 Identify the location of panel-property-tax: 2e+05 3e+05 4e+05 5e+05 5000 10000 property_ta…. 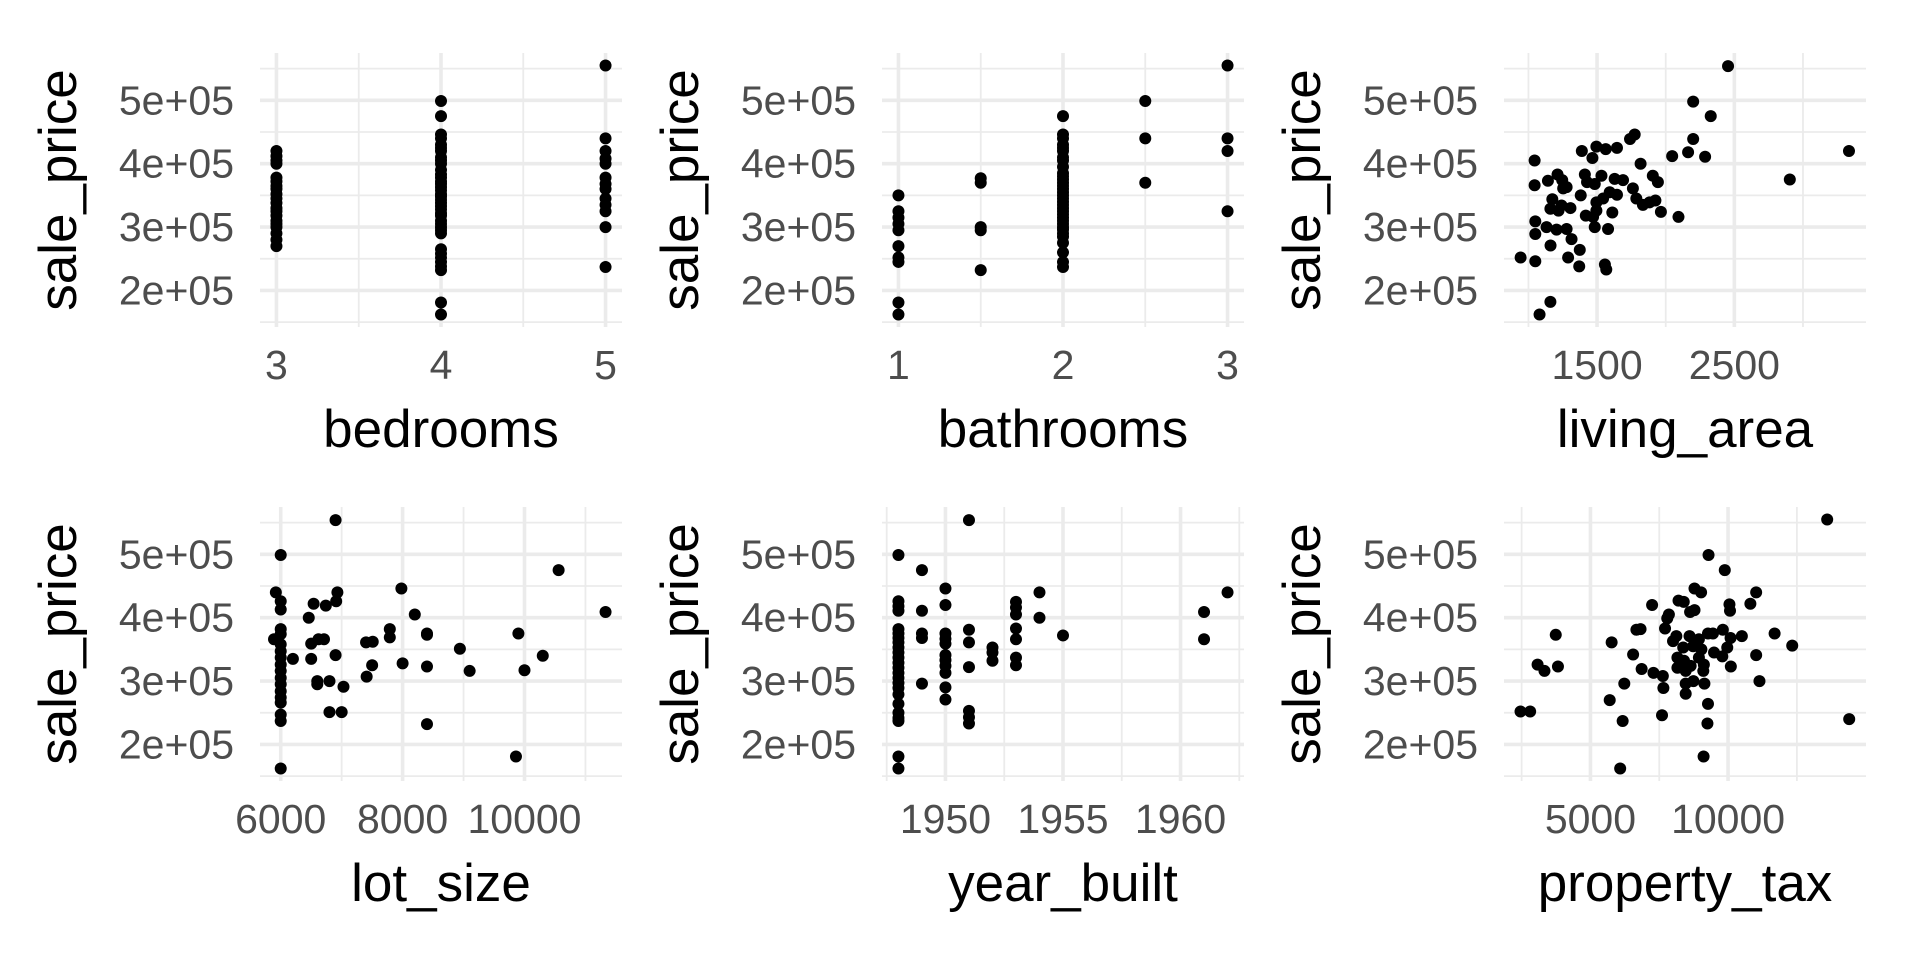
(1569, 710).